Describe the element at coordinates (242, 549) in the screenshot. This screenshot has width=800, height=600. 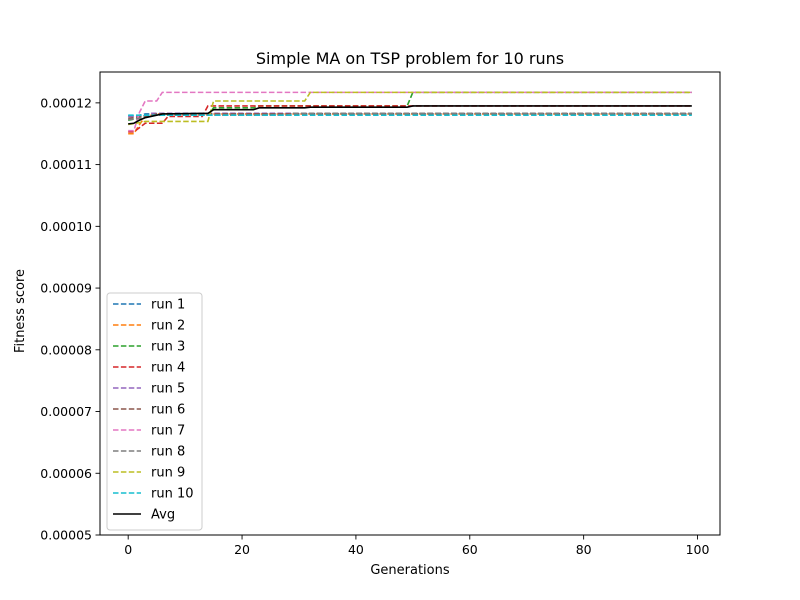
I see `x-tick-label: 20` at that location.